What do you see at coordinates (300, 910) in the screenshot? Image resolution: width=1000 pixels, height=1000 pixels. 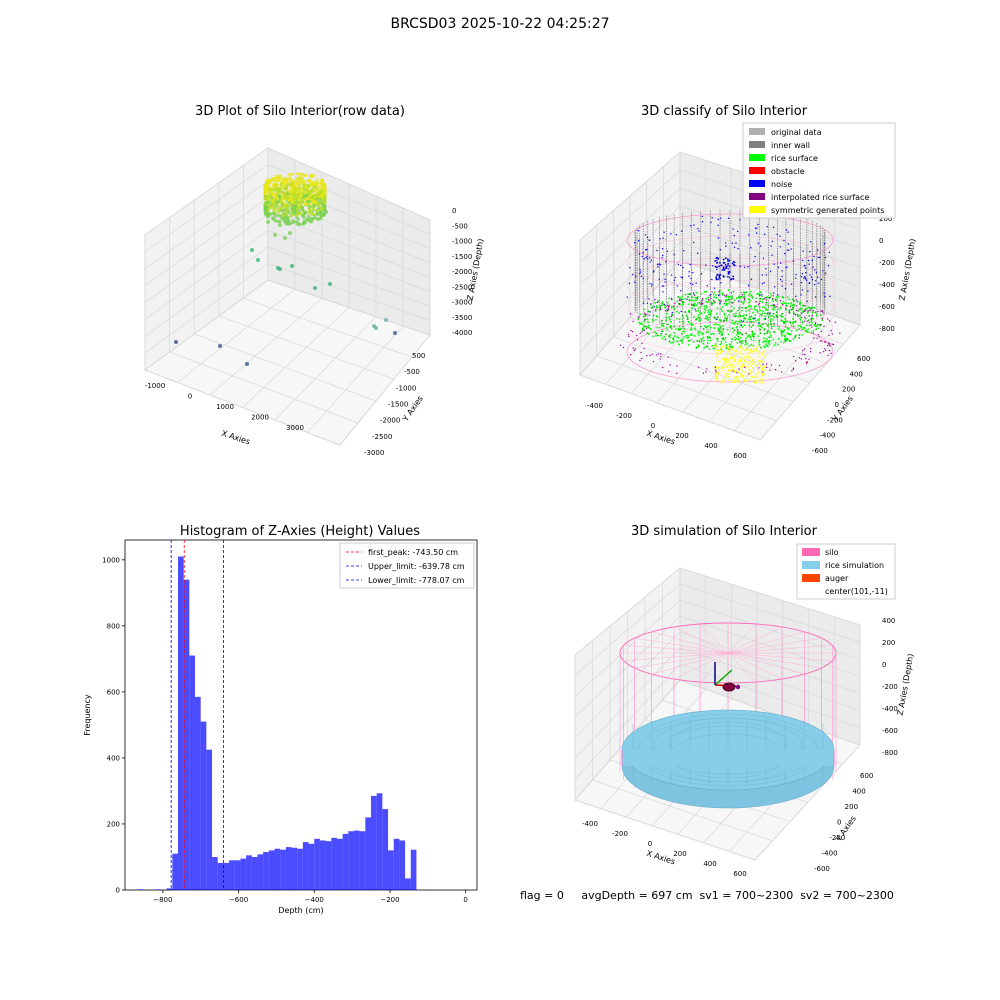 I see `x-axis-label: Depth (cm)` at bounding box center [300, 910].